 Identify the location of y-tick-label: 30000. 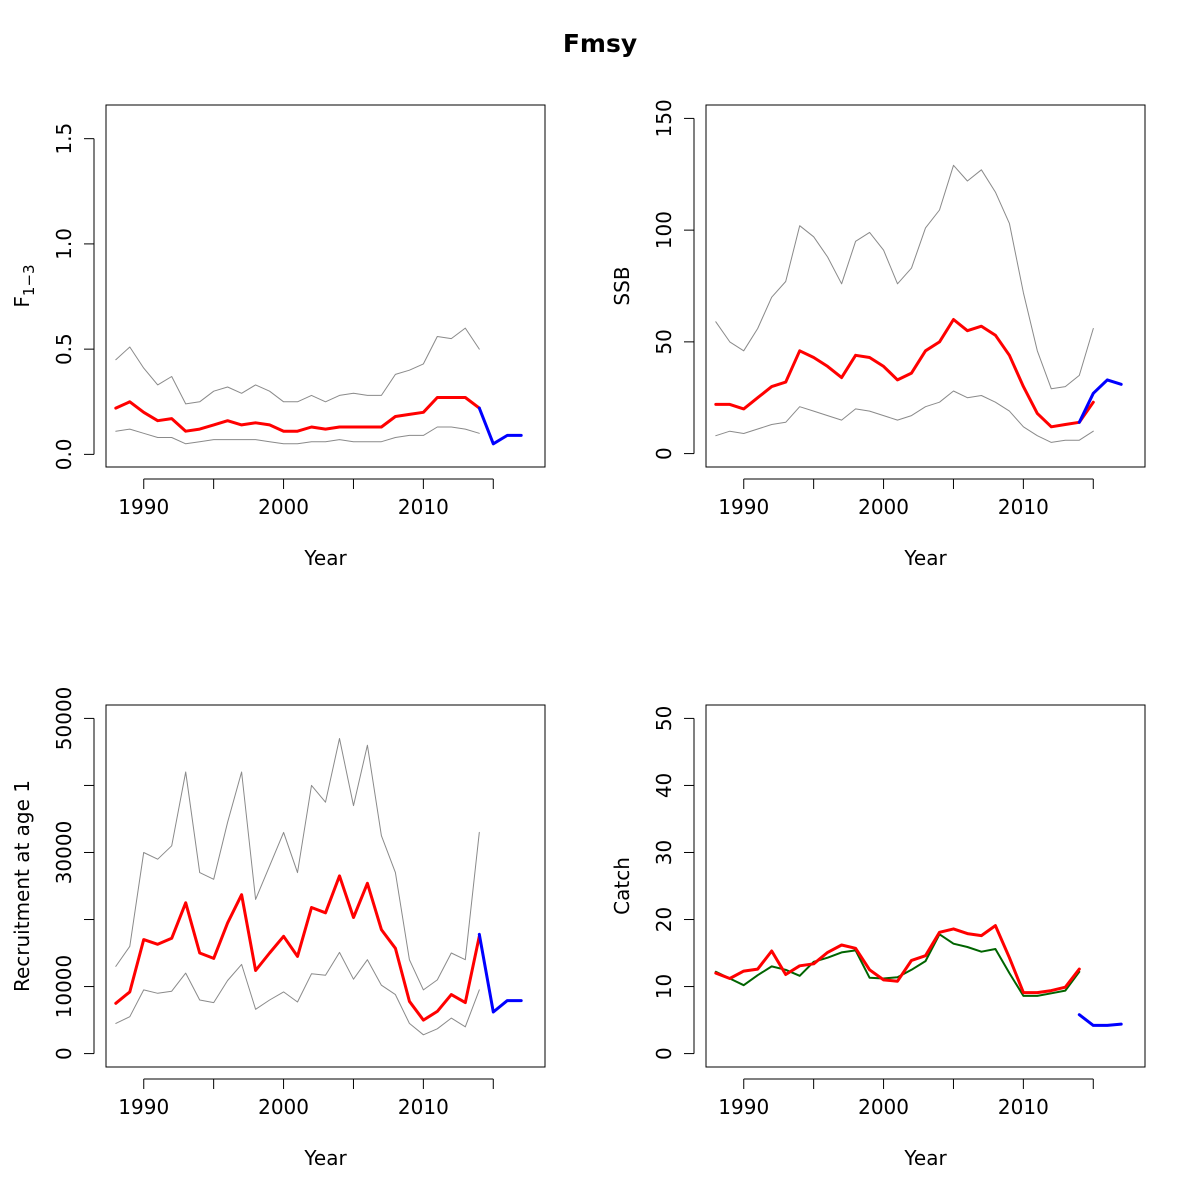
(64, 853).